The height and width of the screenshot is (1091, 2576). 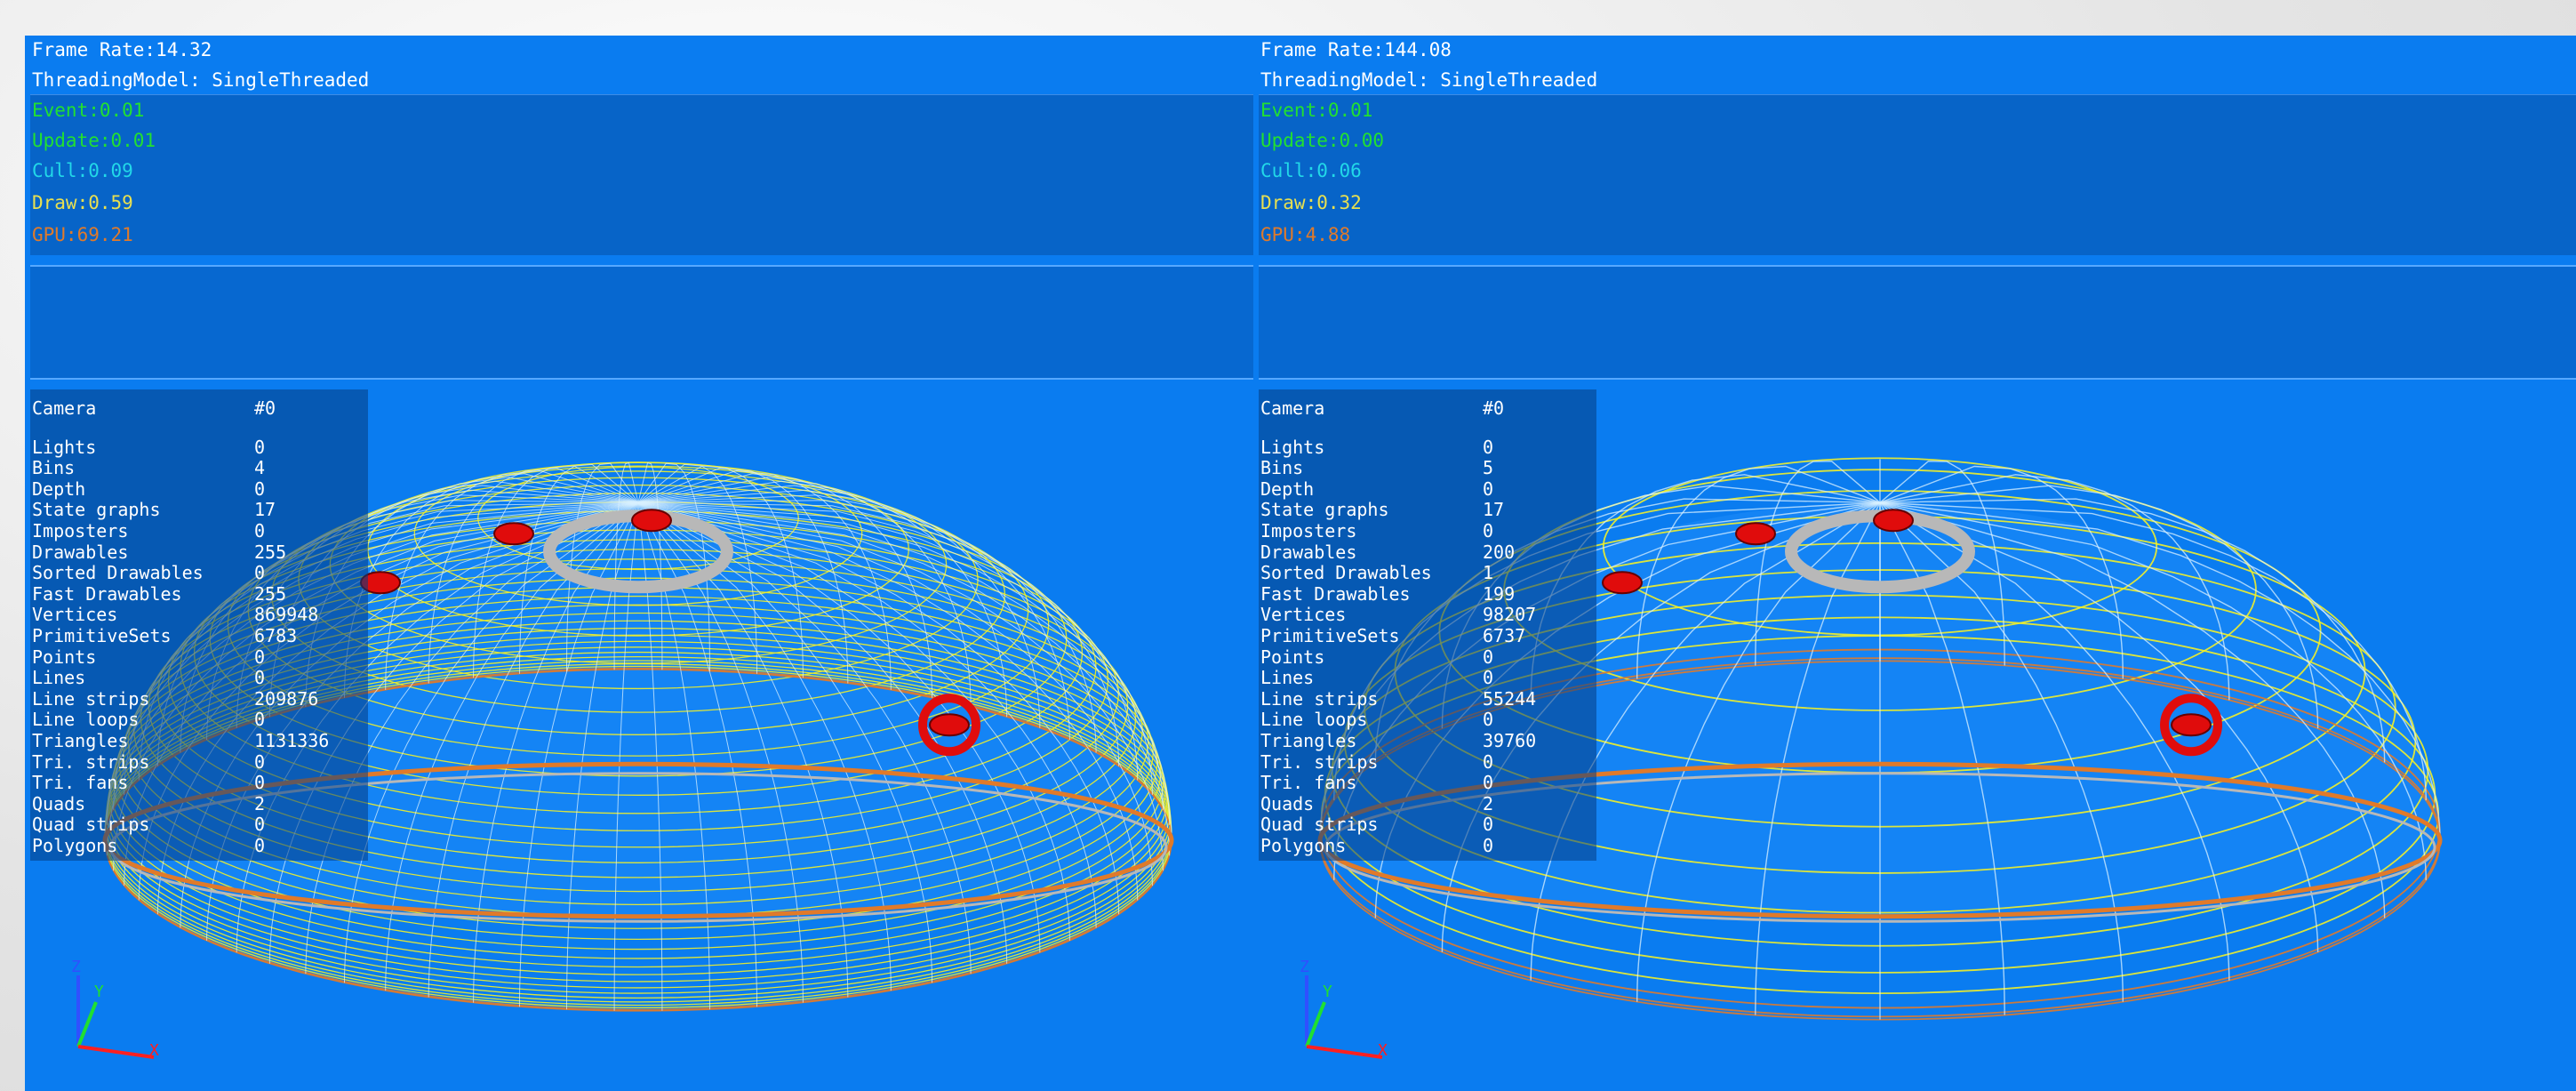 I want to click on stat-value: 209876, so click(x=286, y=699).